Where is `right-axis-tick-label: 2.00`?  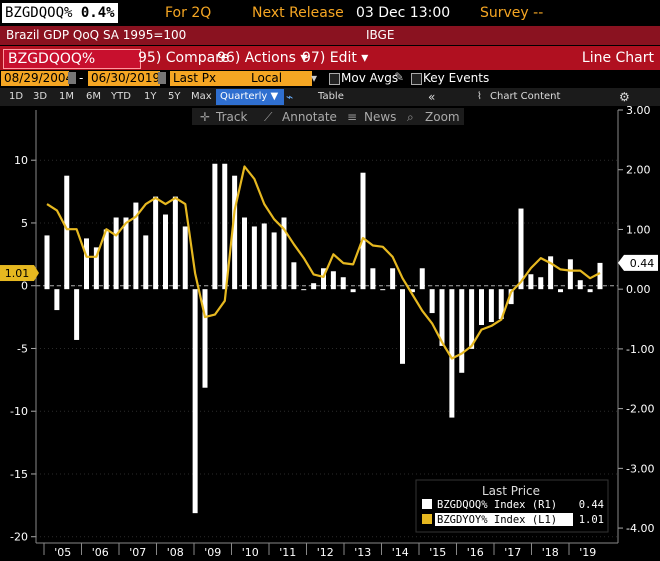
right-axis-tick-label: 2.00 is located at coordinates (638, 170).